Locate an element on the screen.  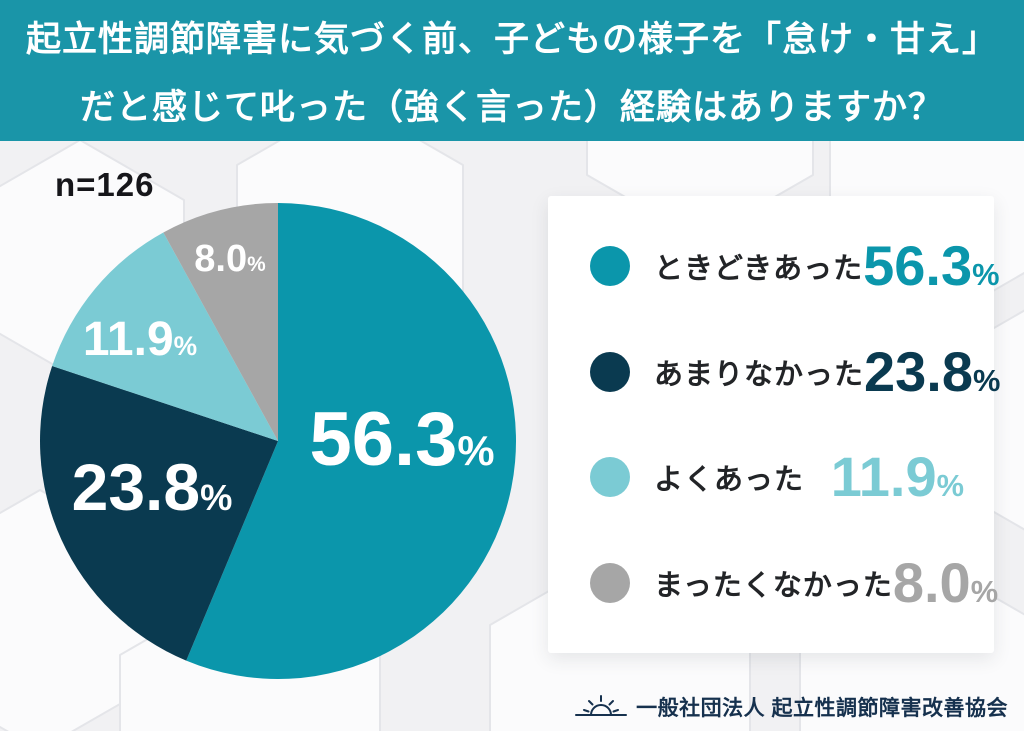
legend-value: 11.9% is located at coordinates (897, 477).